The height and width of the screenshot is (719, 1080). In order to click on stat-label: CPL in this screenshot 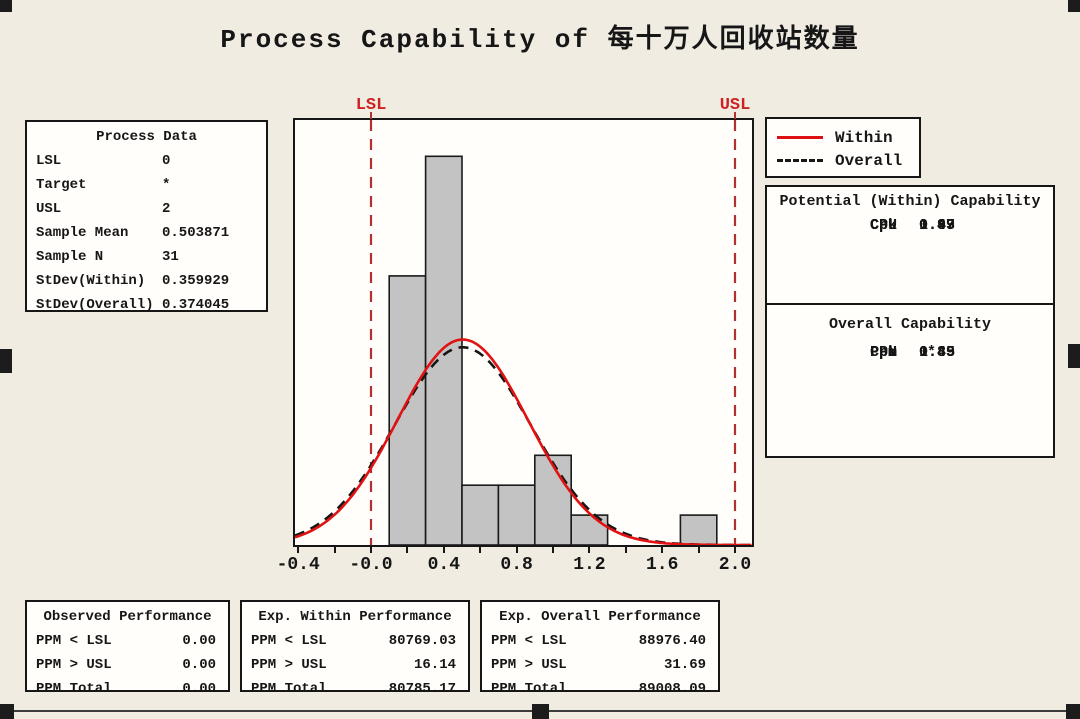, I will do `click(884, 225)`.